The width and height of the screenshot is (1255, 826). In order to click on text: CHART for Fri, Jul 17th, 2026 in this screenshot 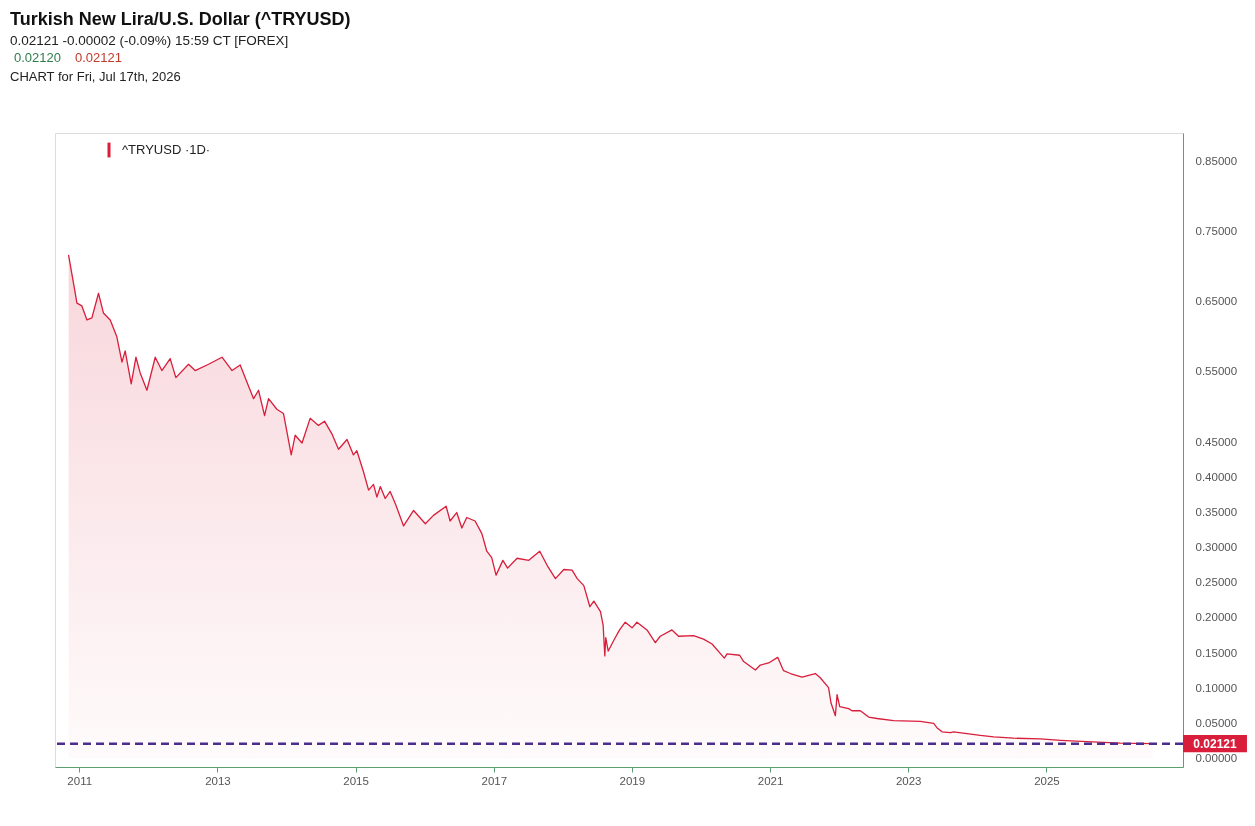, I will do `click(95, 76)`.